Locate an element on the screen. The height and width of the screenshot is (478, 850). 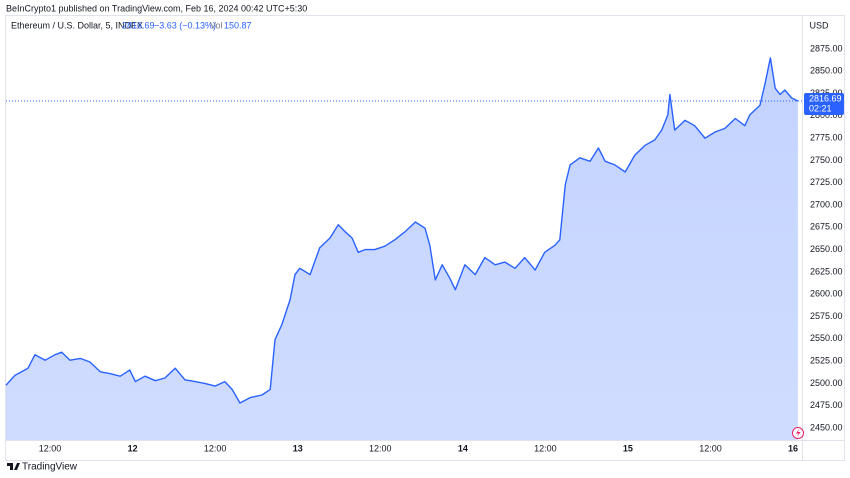
x-tick-label: 15 is located at coordinates (628, 448).